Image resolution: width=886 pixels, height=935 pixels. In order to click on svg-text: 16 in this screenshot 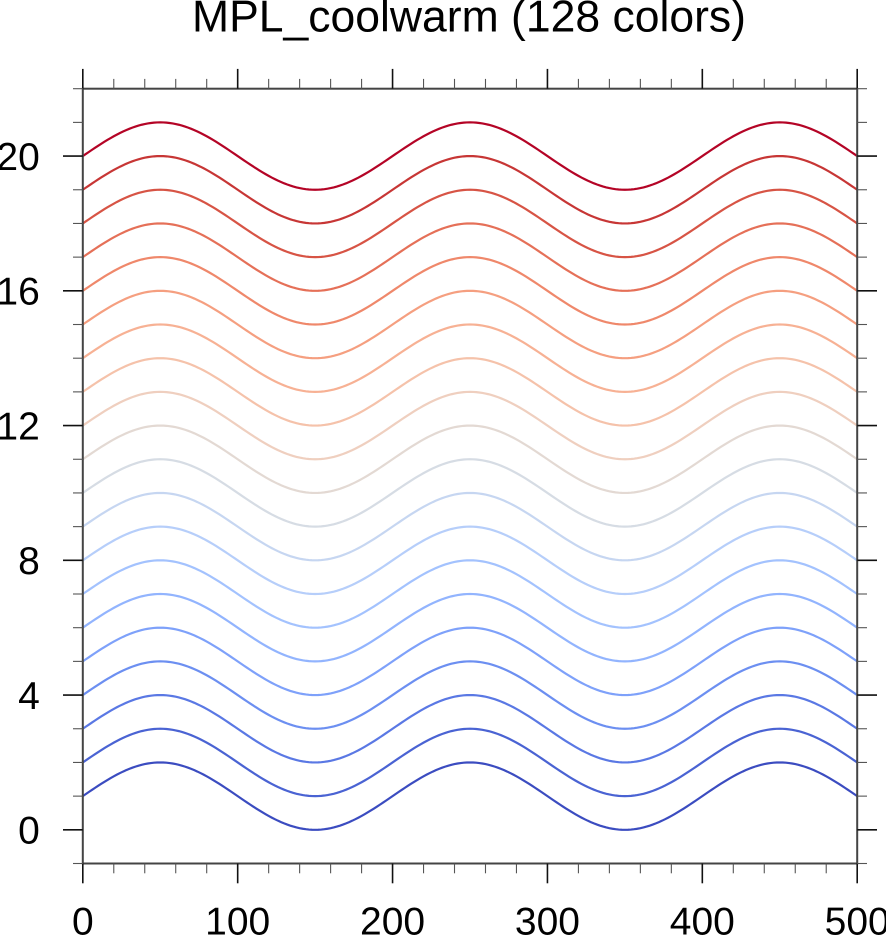, I will do `click(20, 292)`.